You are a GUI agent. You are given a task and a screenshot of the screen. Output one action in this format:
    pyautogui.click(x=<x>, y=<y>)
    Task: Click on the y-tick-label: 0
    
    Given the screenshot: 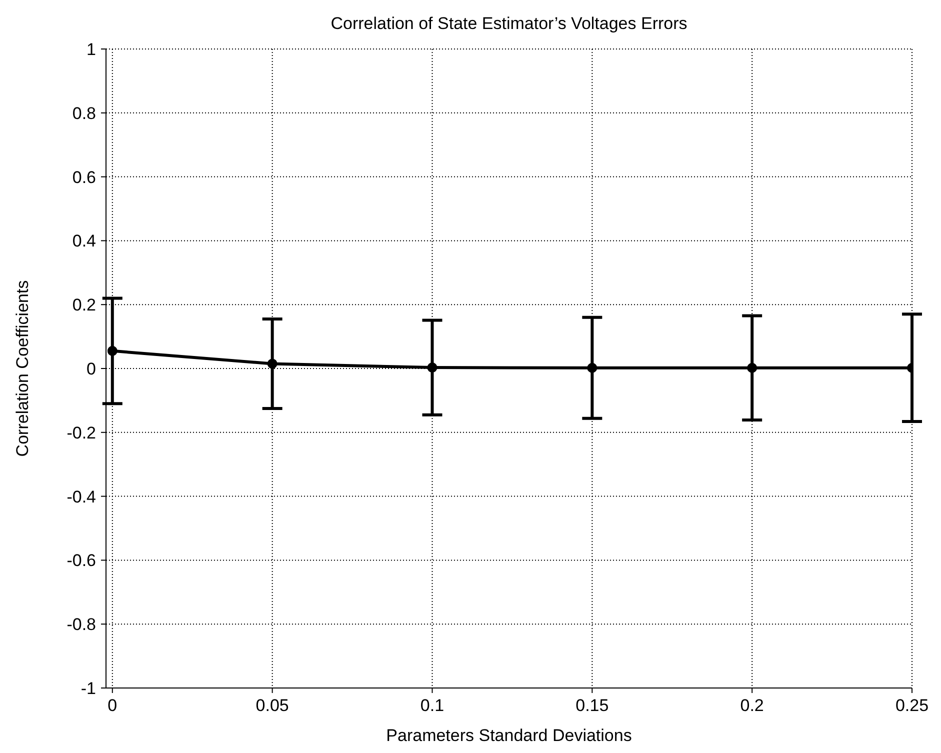 What is the action you would take?
    pyautogui.click(x=91, y=369)
    